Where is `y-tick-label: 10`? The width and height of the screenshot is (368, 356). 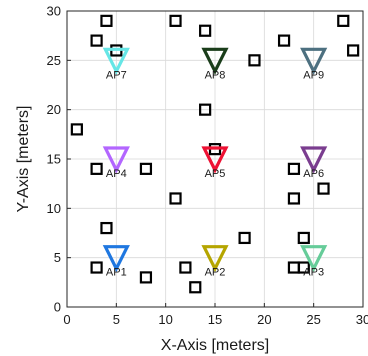 y-tick-label: 10 is located at coordinates (54, 208).